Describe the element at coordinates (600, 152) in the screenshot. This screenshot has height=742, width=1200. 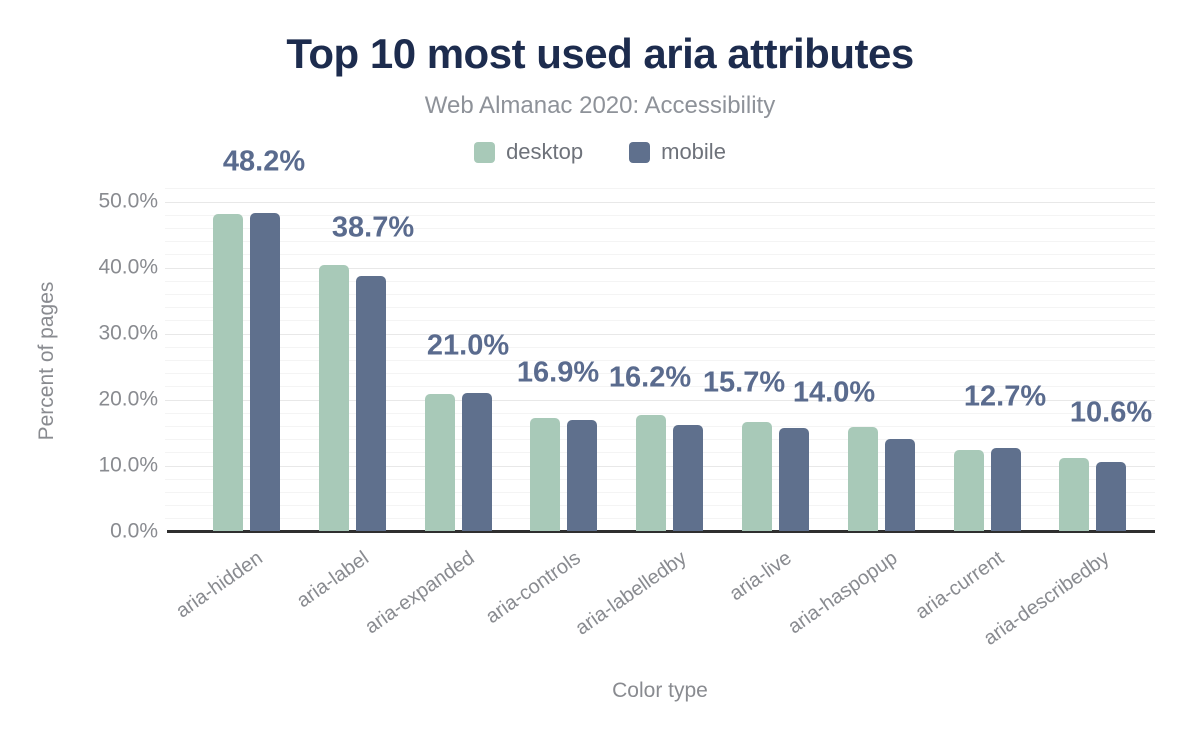
I see `legend: desktop mobile` at that location.